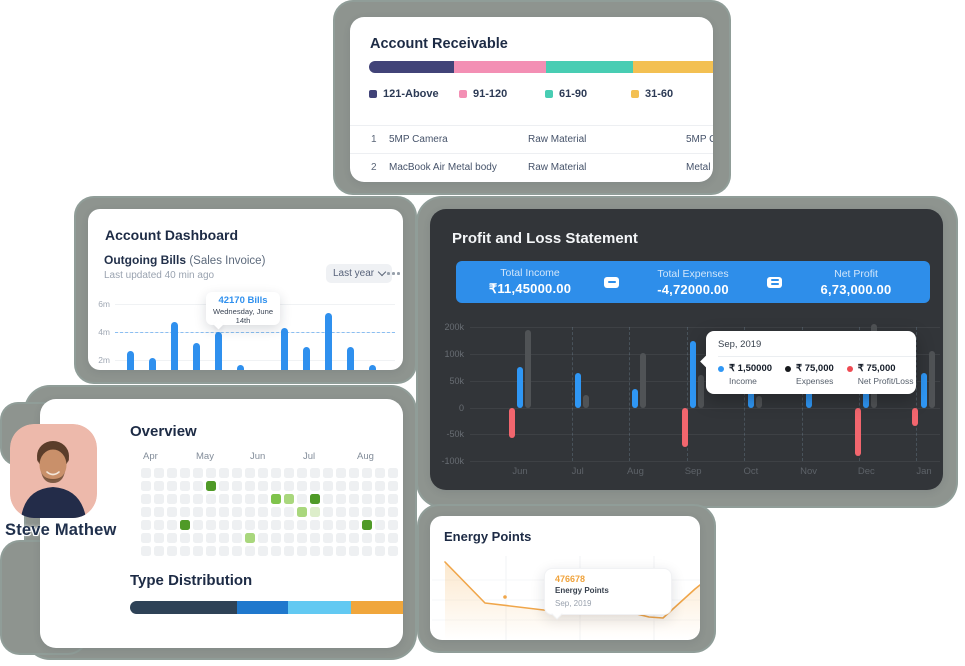 This screenshot has width=965, height=666. What do you see at coordinates (684, 428) in the screenshot?
I see `chart-bar-net` at bounding box center [684, 428].